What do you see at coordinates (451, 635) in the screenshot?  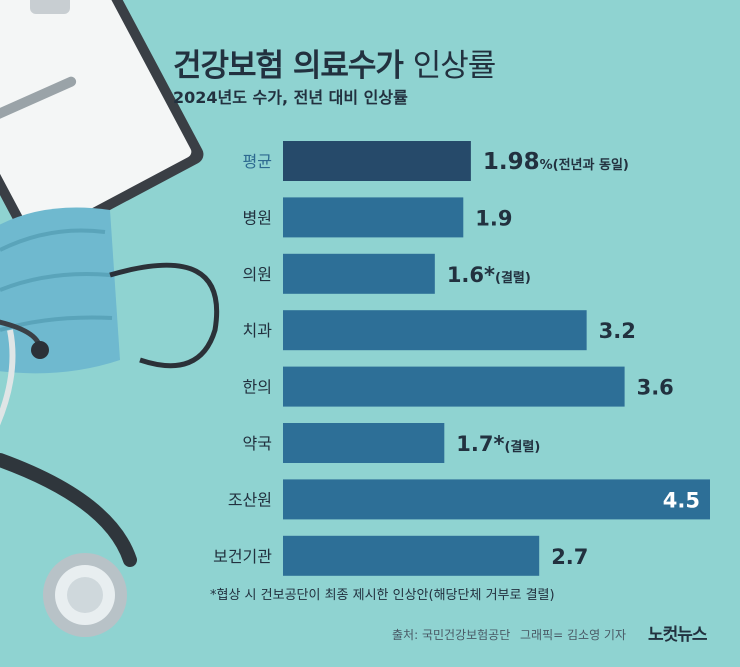 I see `source-credit: 출처: 국민건강보험공단` at bounding box center [451, 635].